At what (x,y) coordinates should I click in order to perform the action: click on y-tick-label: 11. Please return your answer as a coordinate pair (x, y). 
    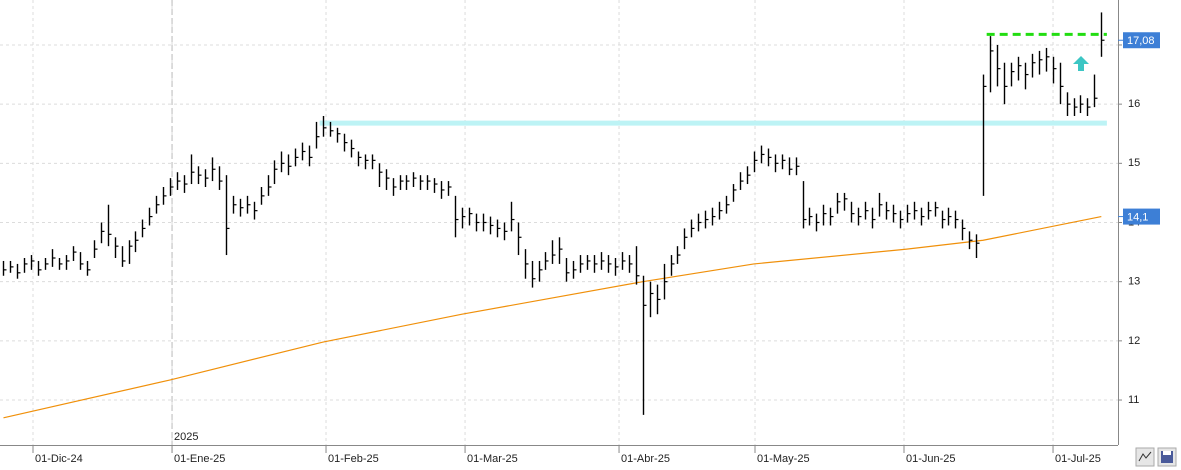
    Looking at the image, I should click on (1133, 400).